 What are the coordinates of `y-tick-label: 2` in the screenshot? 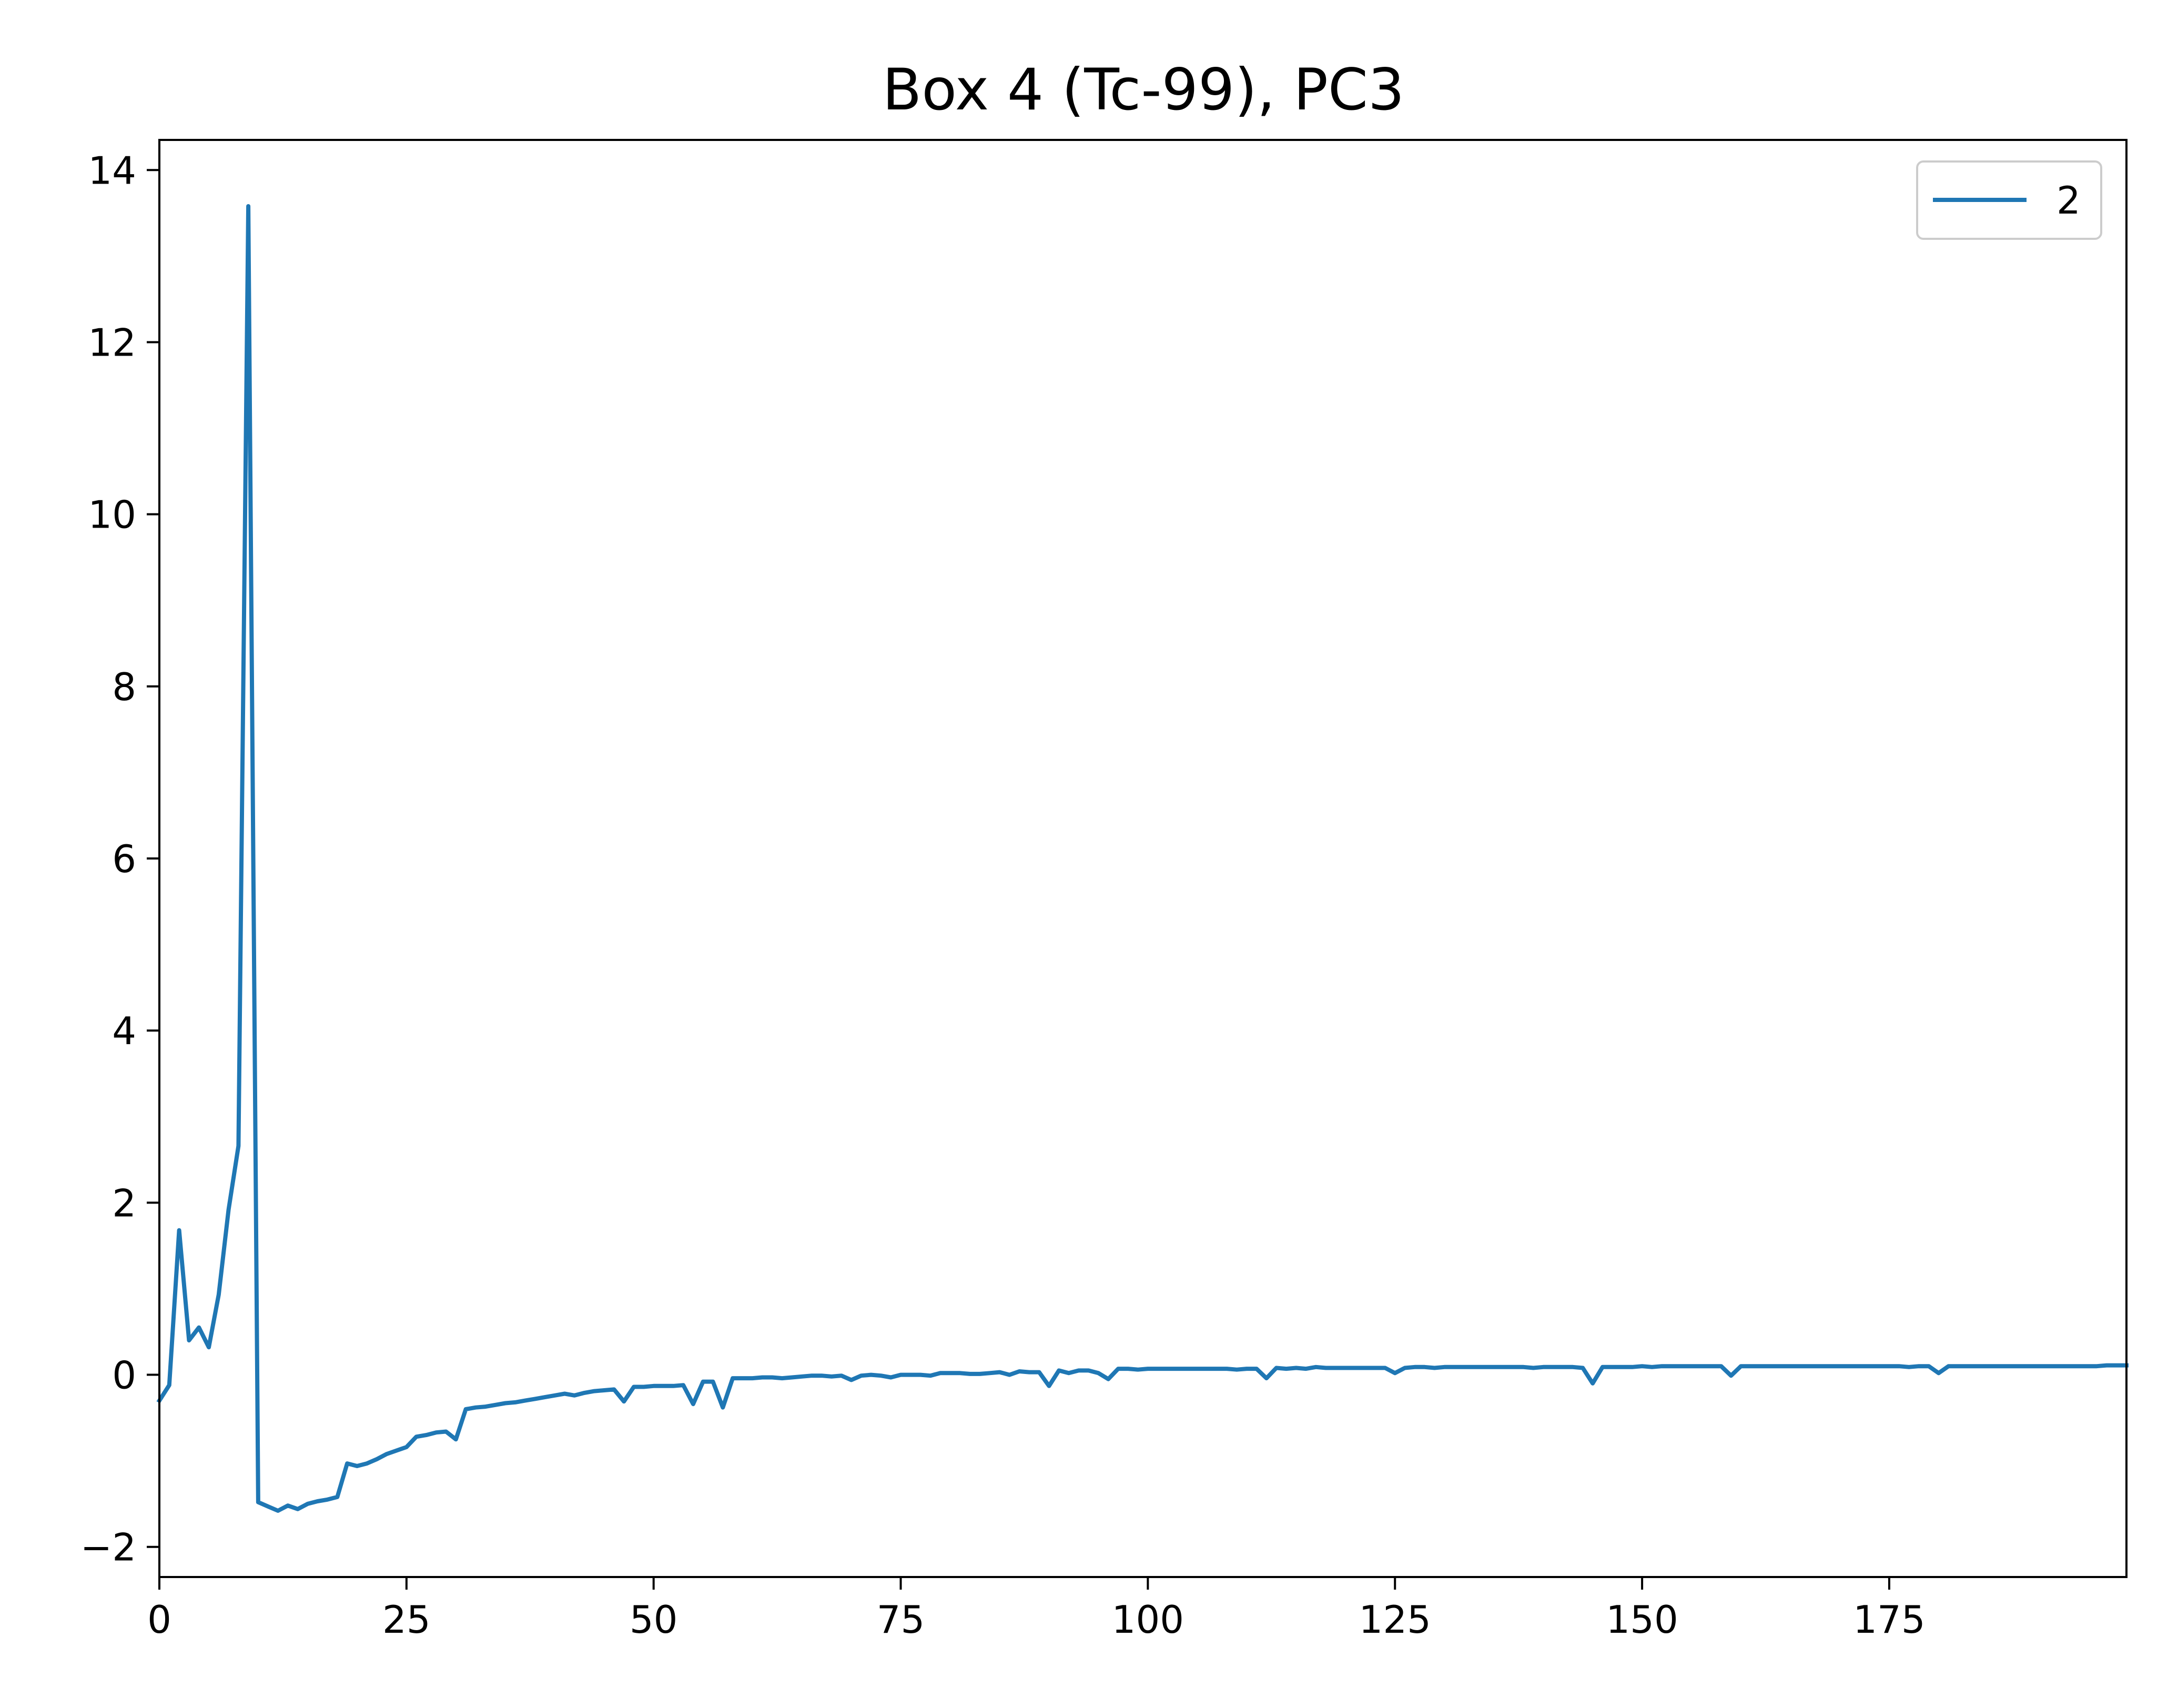 It's located at (124, 1203).